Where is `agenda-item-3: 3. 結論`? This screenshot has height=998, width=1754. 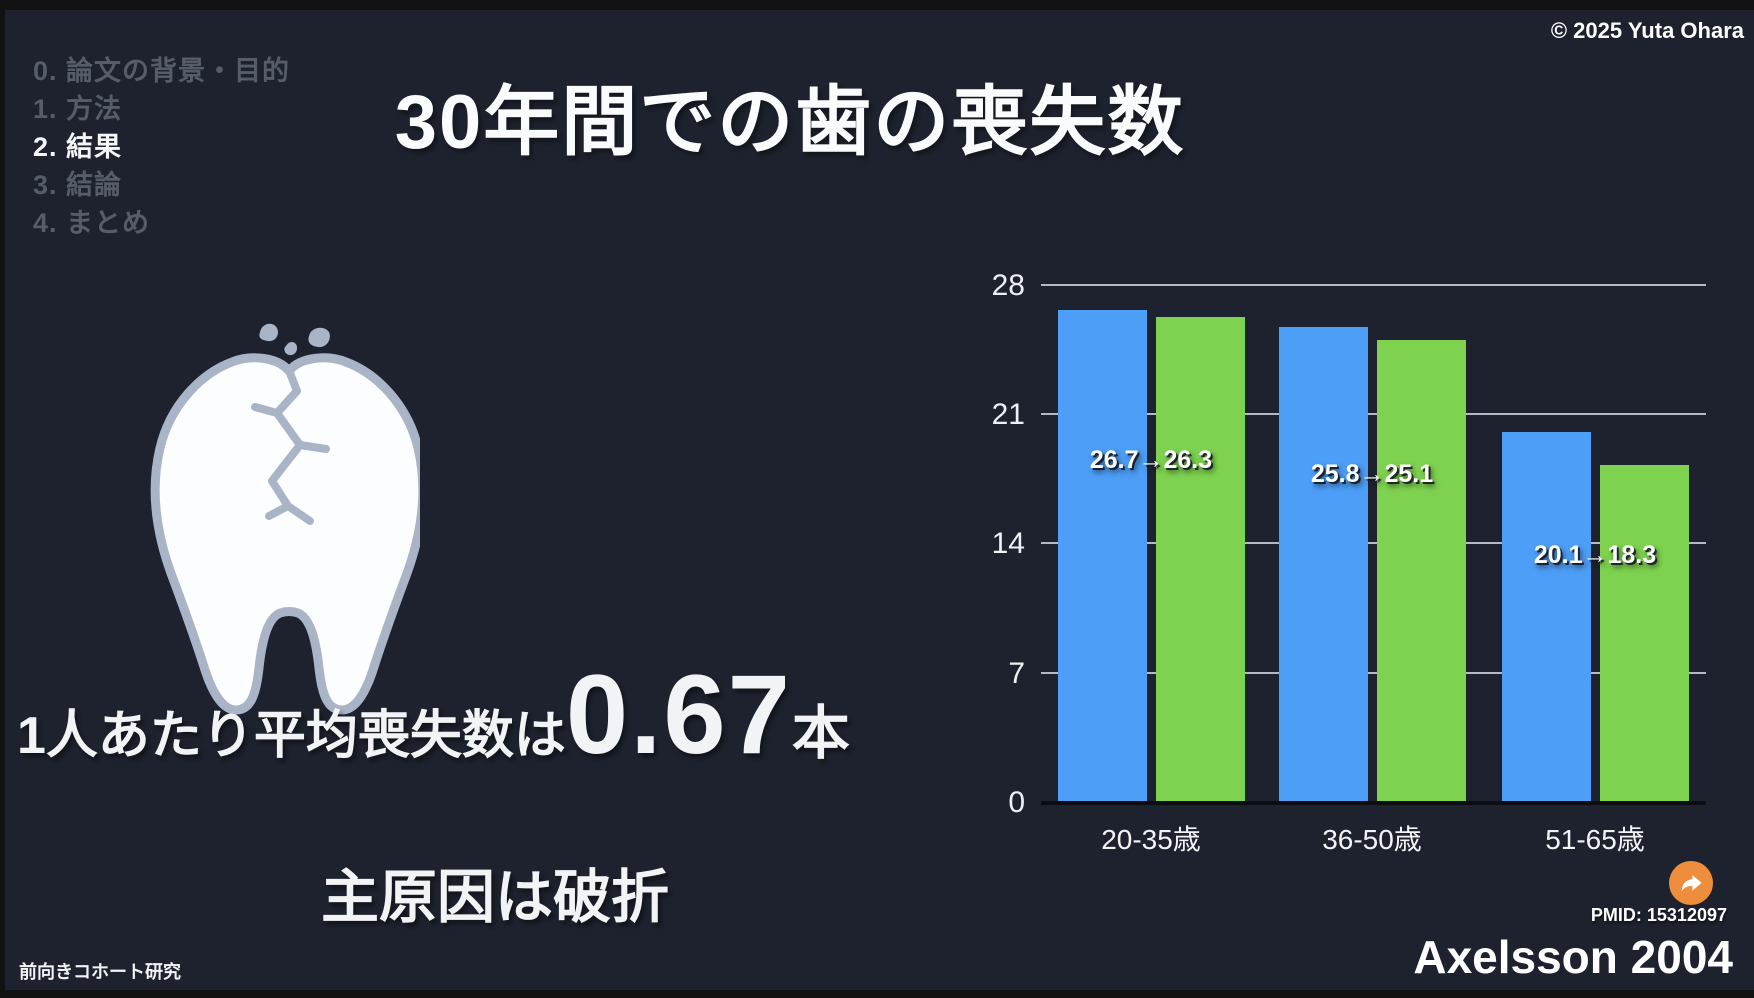 agenda-item-3: 3. 結論 is located at coordinates (78, 185).